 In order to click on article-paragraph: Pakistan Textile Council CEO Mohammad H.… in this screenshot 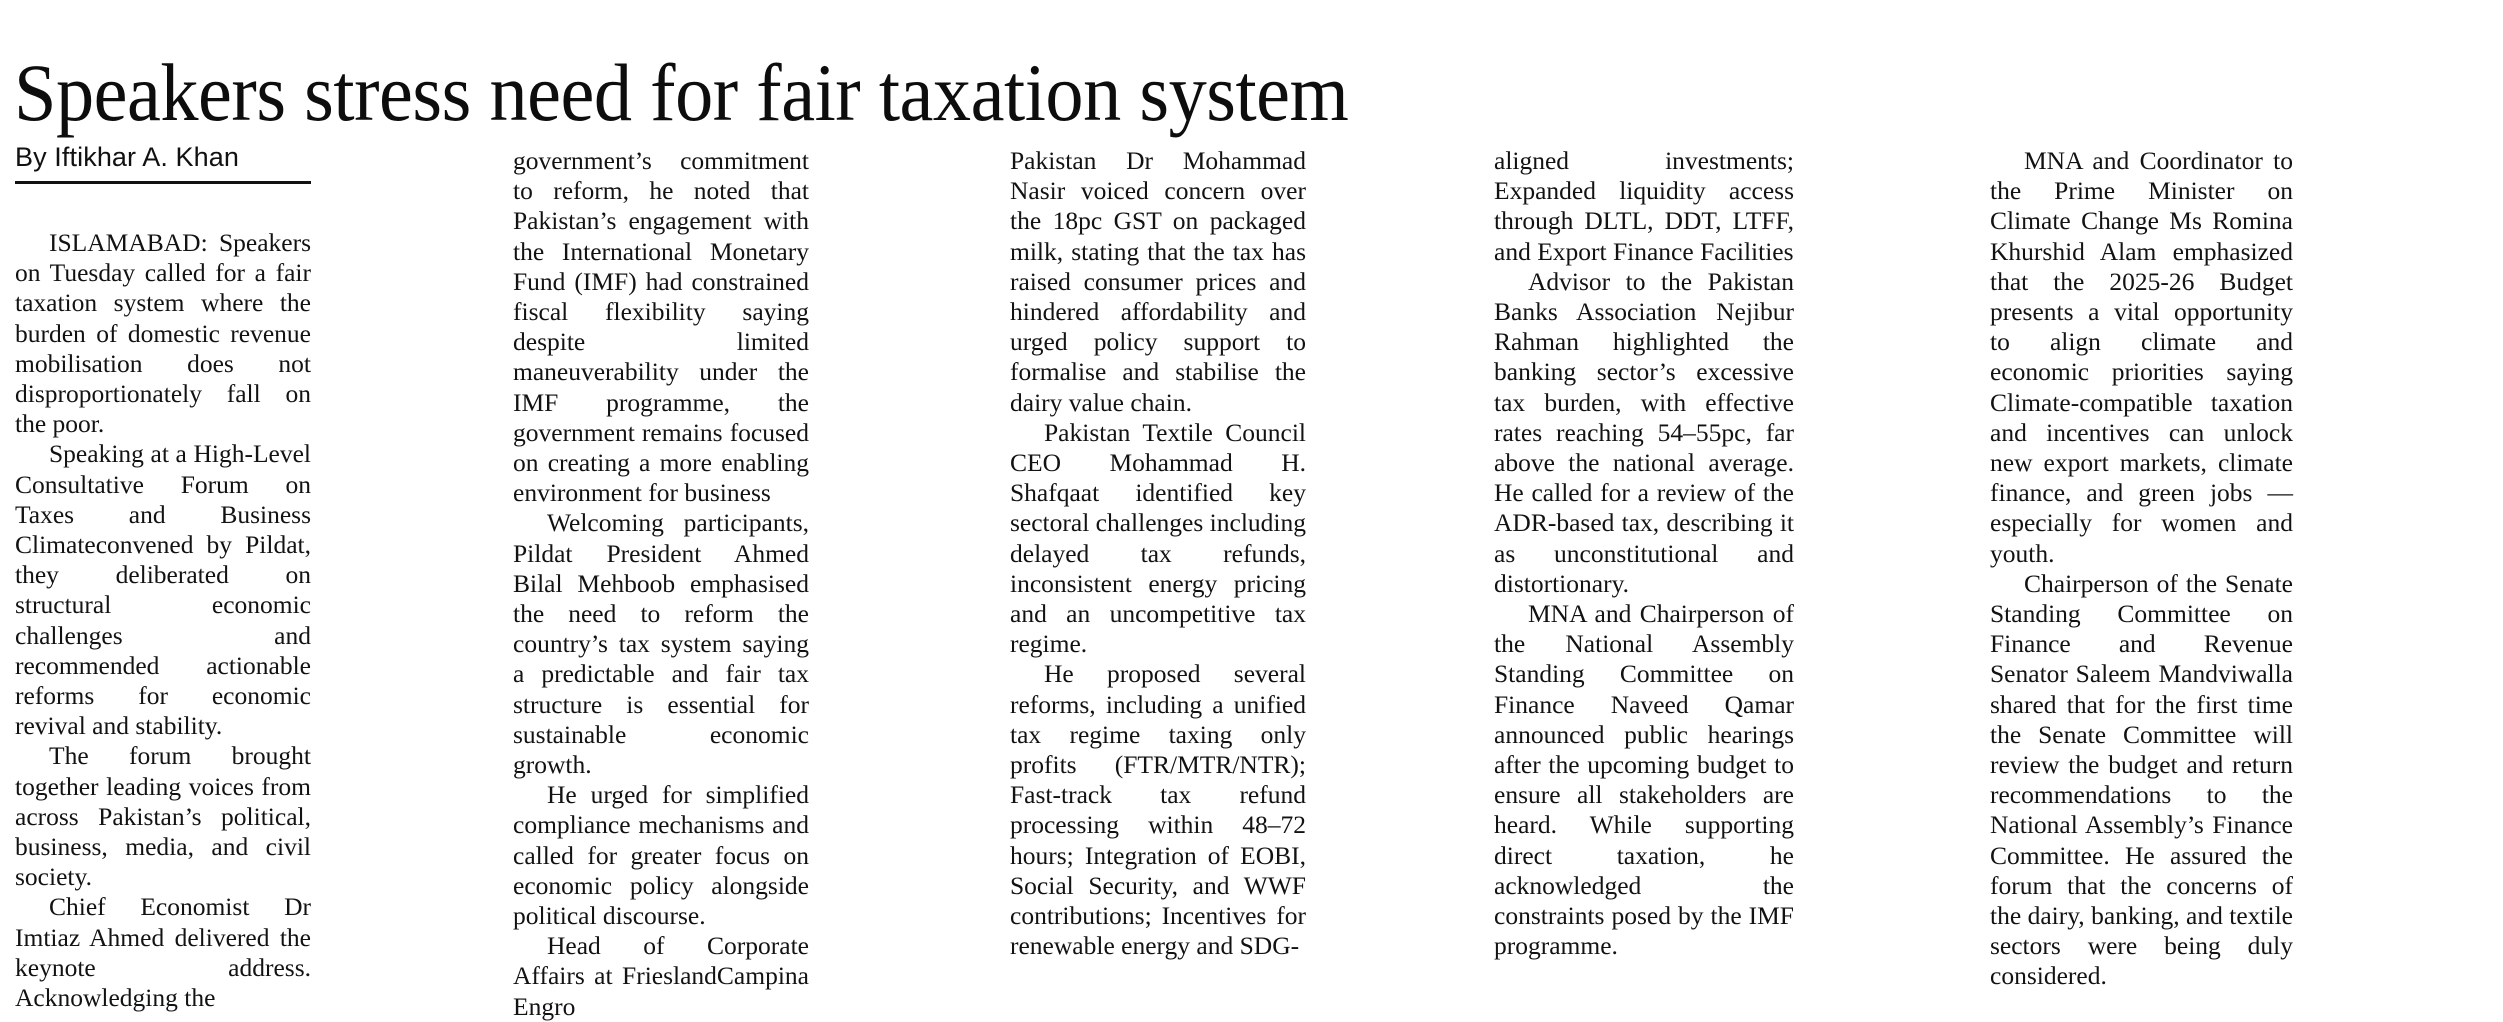, I will do `click(1158, 538)`.